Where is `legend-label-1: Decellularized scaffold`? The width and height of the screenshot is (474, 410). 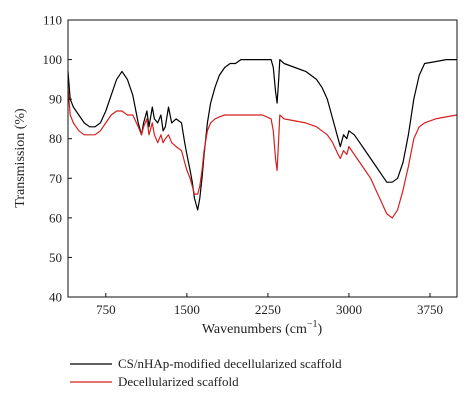 legend-label-1: Decellularized scaffold is located at coordinates (178, 381).